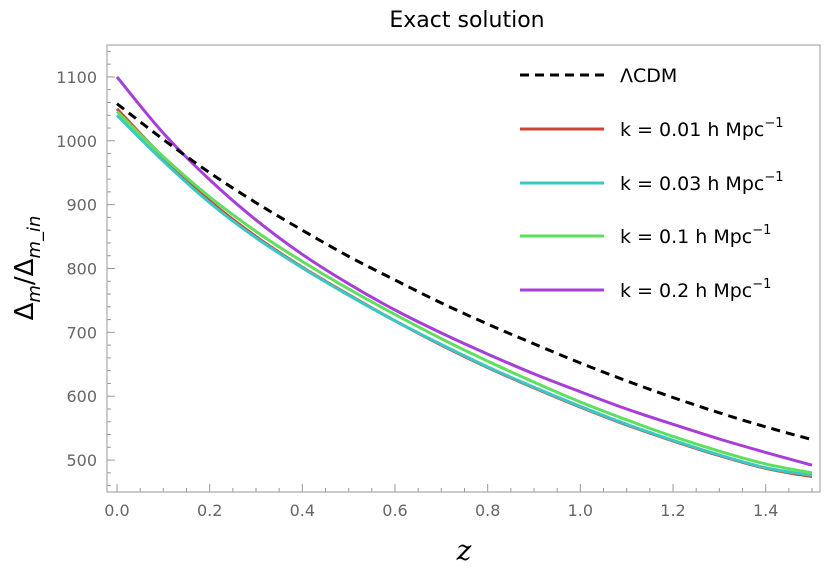 The image size is (830, 572). I want to click on legend-label-1: k = 0.01 h Mpc−1, so click(702, 128).